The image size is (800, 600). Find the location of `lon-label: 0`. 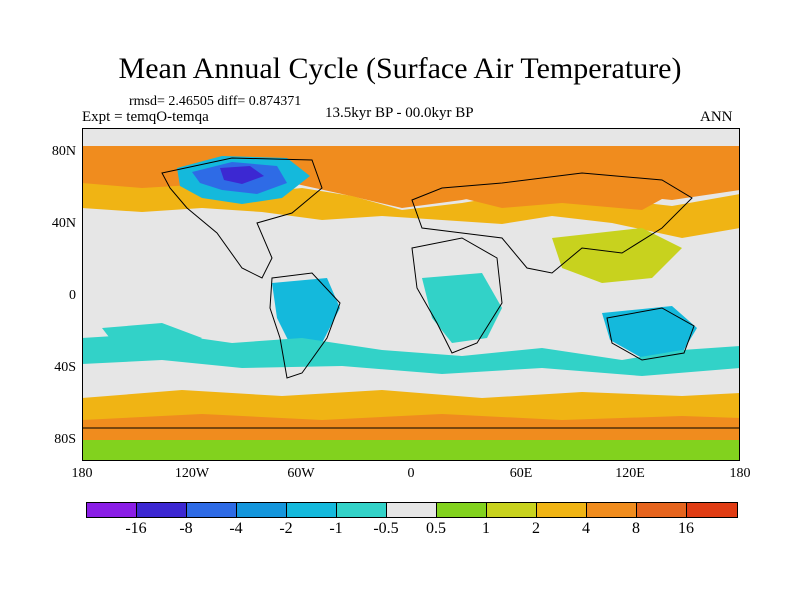

lon-label: 0 is located at coordinates (411, 473).